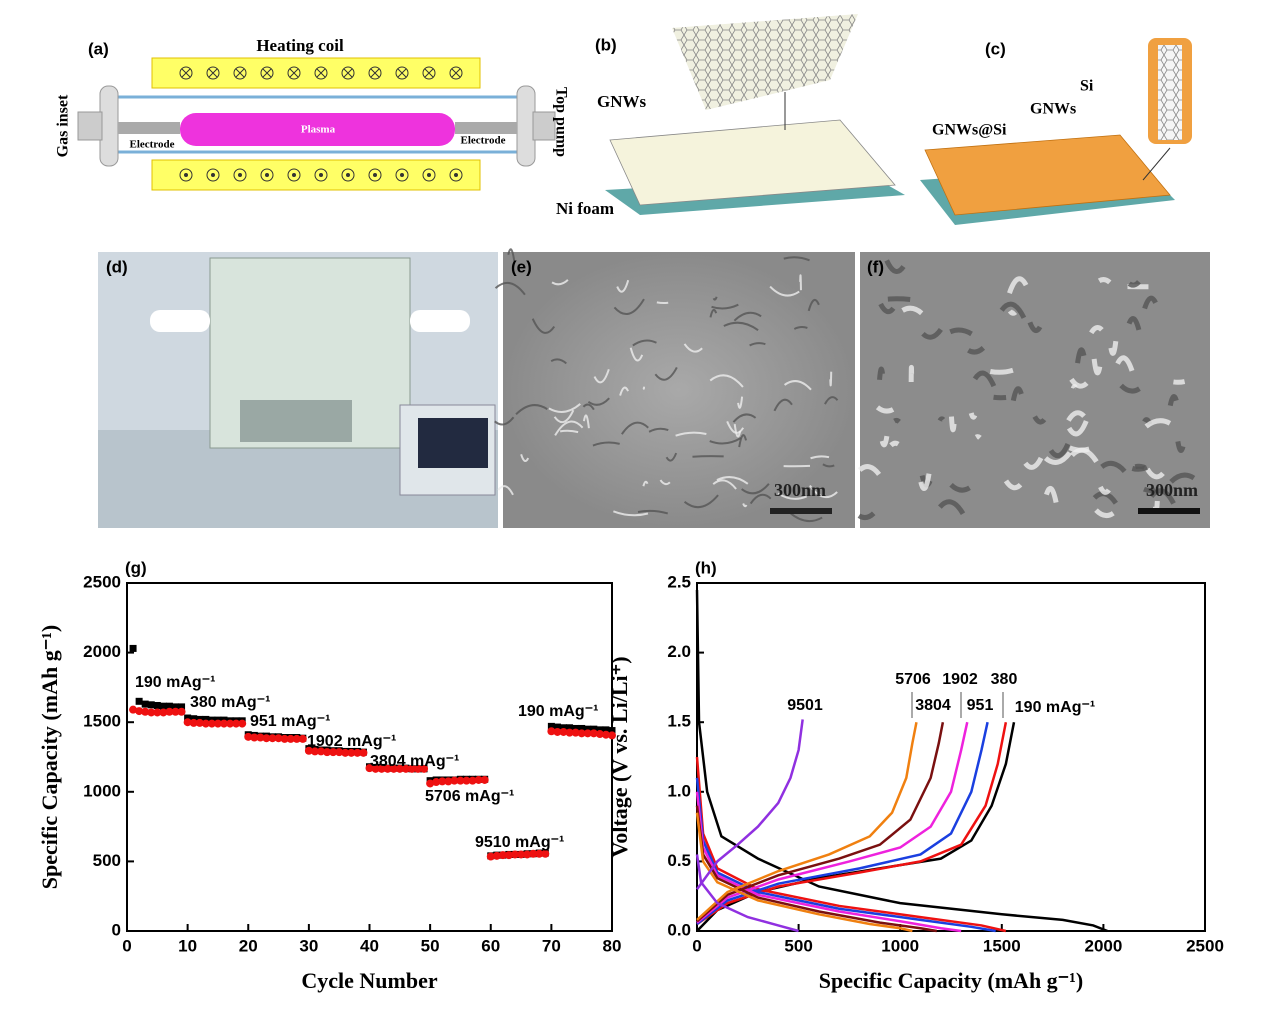 This screenshot has width=1270, height=1027. Describe the element at coordinates (1087, 86) in the screenshot. I see `label: Si` at that location.